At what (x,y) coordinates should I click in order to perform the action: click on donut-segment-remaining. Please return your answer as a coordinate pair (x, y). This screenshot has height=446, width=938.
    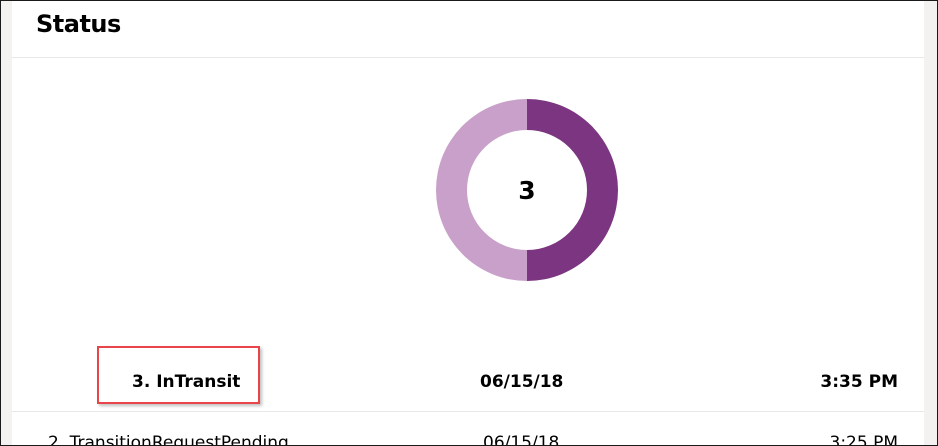
    Looking at the image, I should click on (481, 190).